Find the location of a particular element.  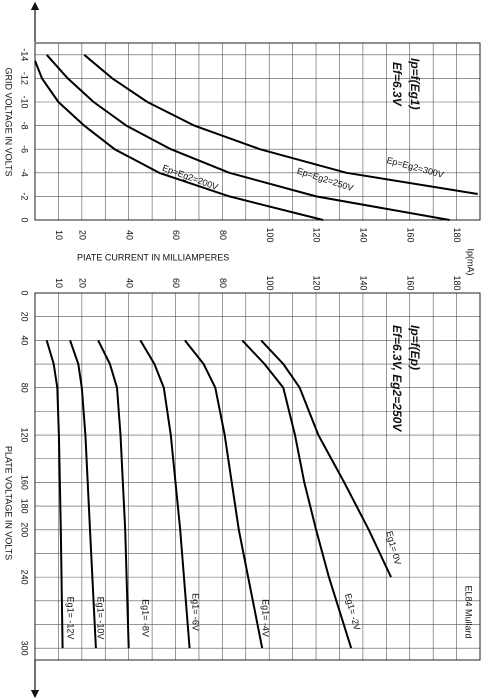

curve-label: Eg1= -6V is located at coordinates (196, 612).